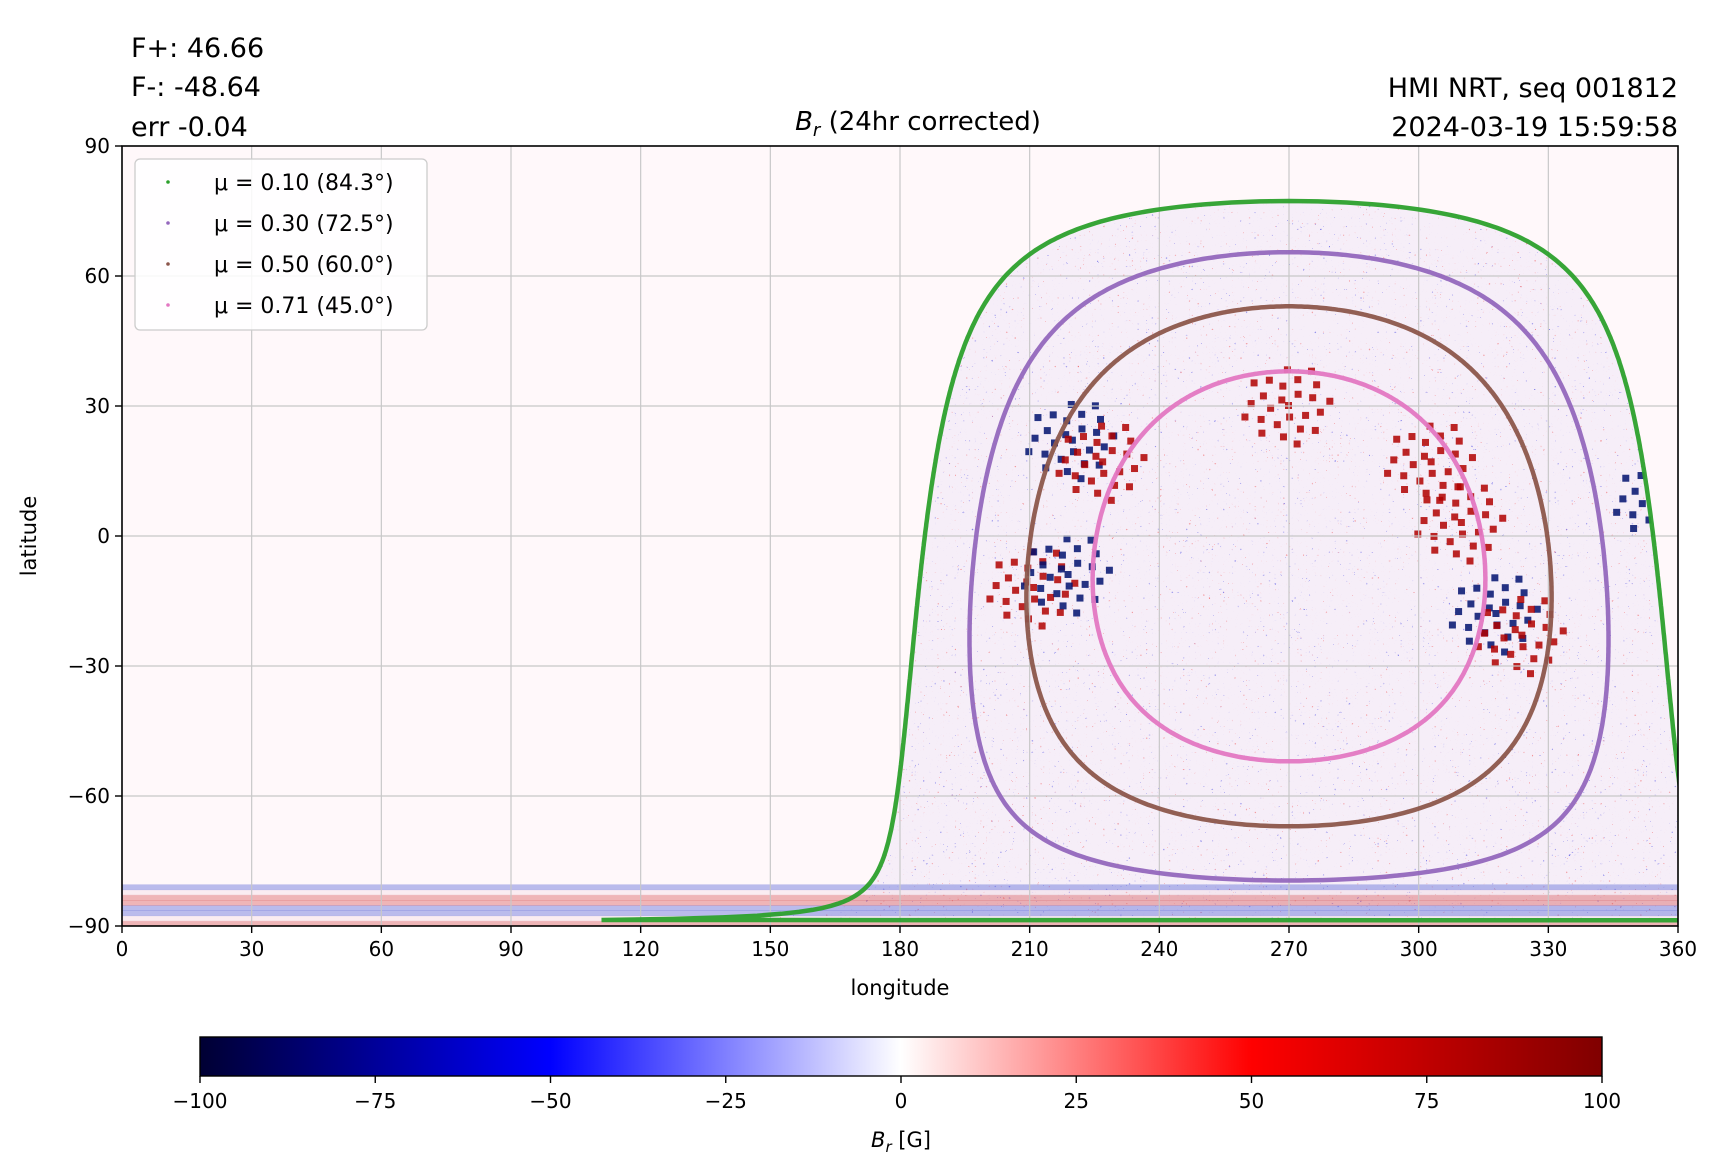 The height and width of the screenshot is (1152, 1728). Describe the element at coordinates (375, 1101) in the screenshot. I see `colorbar-tick-label: −75` at that location.